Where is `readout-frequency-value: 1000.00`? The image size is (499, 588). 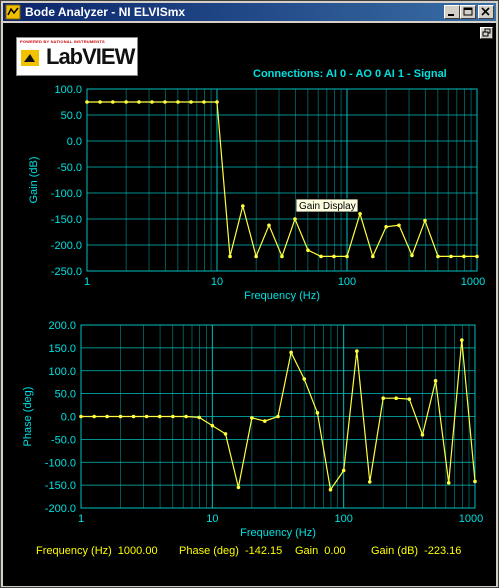 readout-frequency-value: 1000.00 is located at coordinates (137, 551).